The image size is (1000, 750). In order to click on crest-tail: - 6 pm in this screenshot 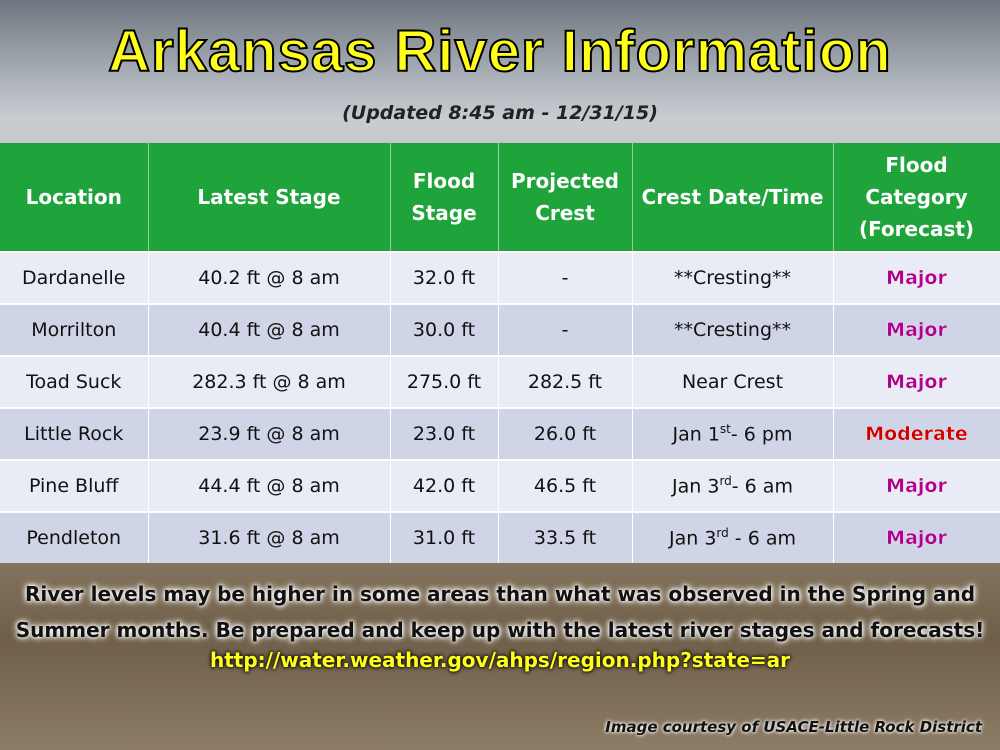, I will do `click(761, 434)`.